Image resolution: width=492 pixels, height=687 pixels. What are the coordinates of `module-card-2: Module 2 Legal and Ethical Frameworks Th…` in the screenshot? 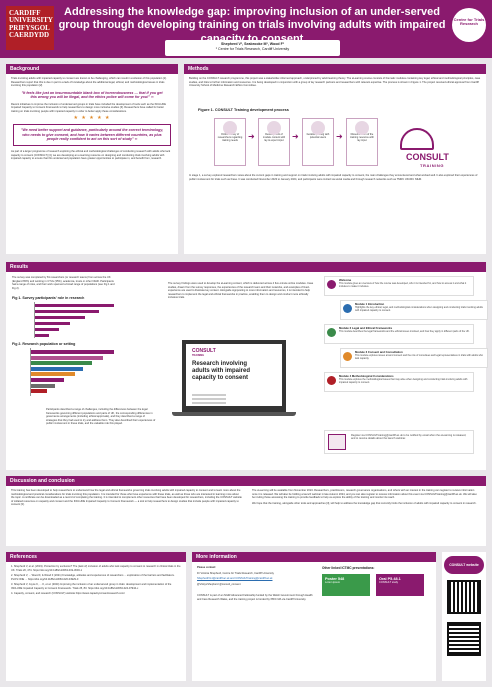 It's located at (399, 334).